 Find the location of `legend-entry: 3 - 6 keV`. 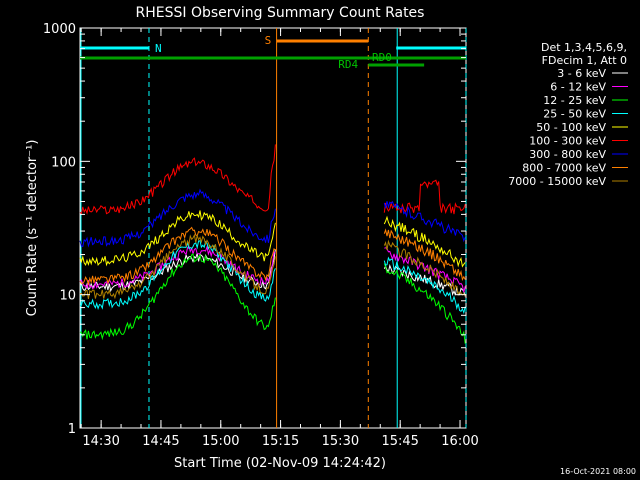

legend-entry: 3 - 6 keV is located at coordinates (581, 73).